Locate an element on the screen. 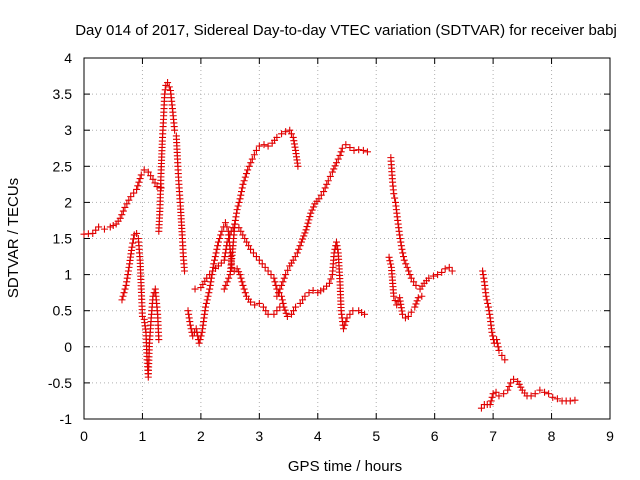 This screenshot has height=480, width=640. y-tick-label: 1 is located at coordinates (68, 275).